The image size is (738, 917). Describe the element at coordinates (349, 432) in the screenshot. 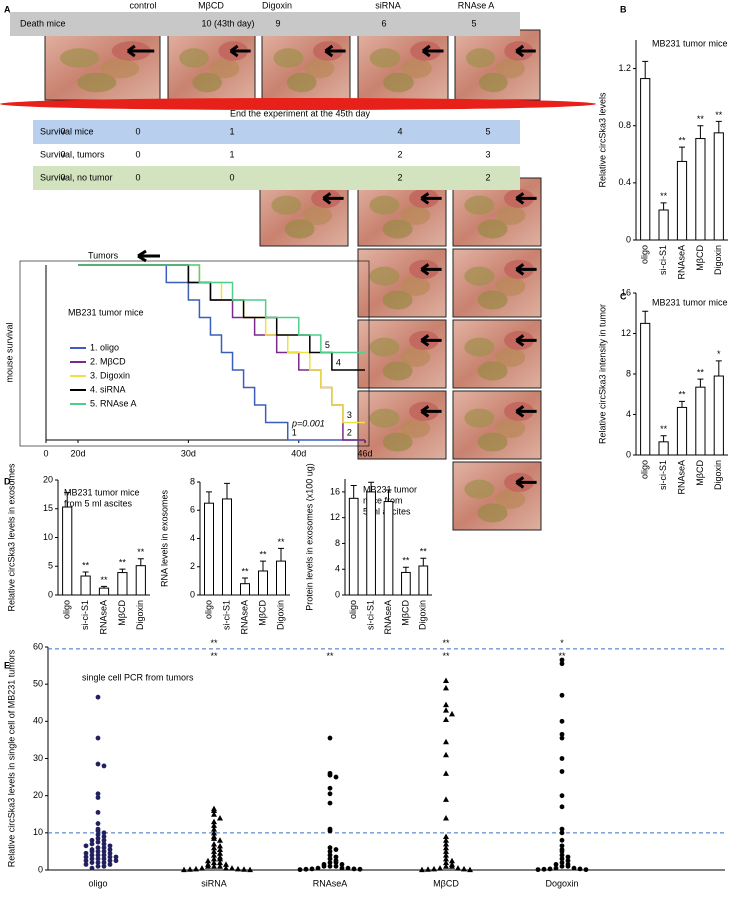

I see `end-label: 2` at that location.